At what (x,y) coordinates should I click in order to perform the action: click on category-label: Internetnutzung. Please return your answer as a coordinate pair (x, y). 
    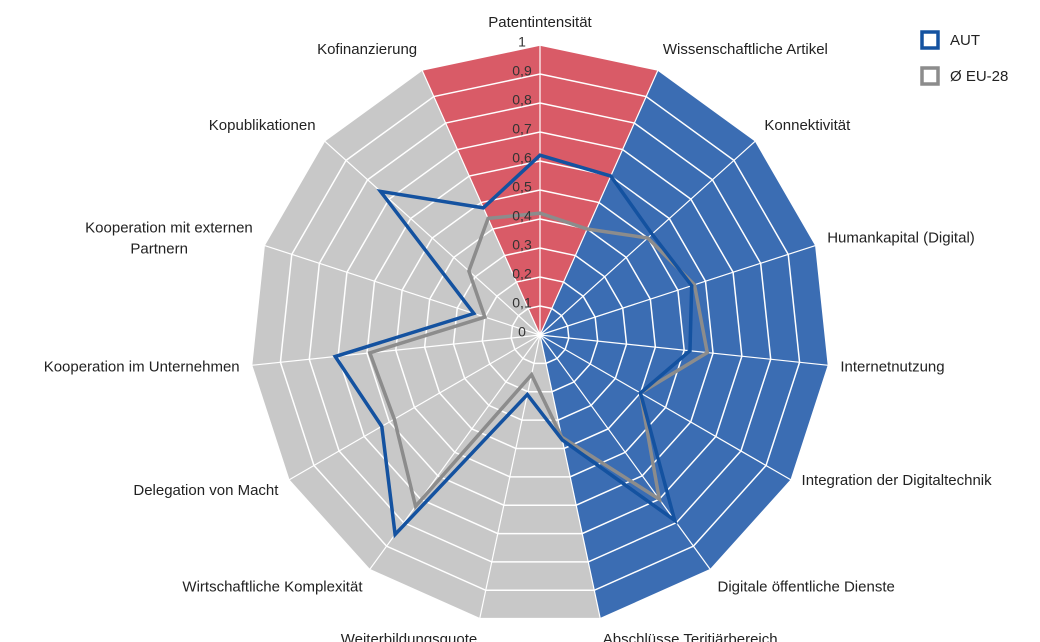
    Looking at the image, I should click on (892, 367).